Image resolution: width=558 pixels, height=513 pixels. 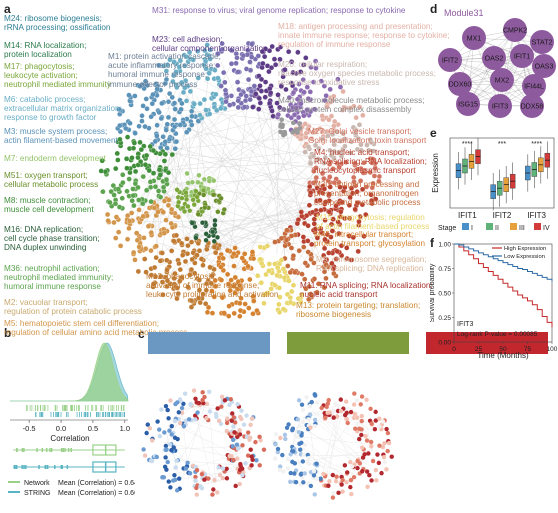 What do you see at coordinates (507, 68) in the screenshot?
I see `gene-edge` at bounding box center [507, 68].